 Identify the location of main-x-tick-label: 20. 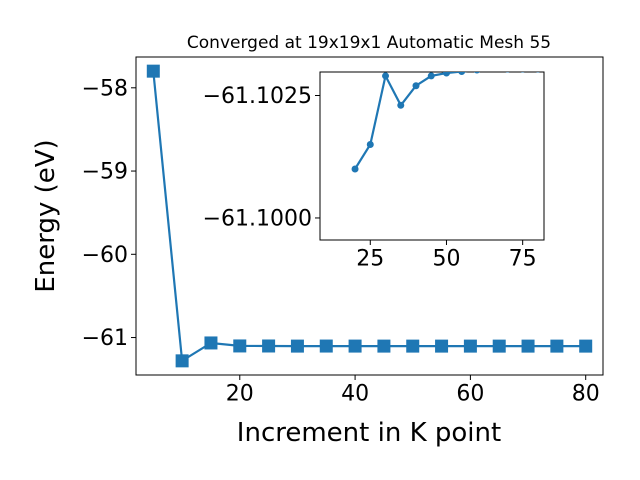
(240, 394).